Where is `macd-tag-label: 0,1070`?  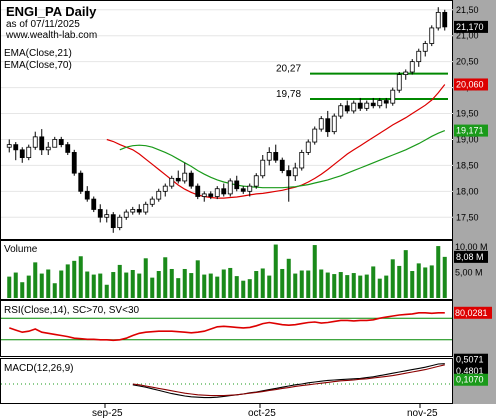
macd-tag-label: 0,1070 is located at coordinates (470, 380).